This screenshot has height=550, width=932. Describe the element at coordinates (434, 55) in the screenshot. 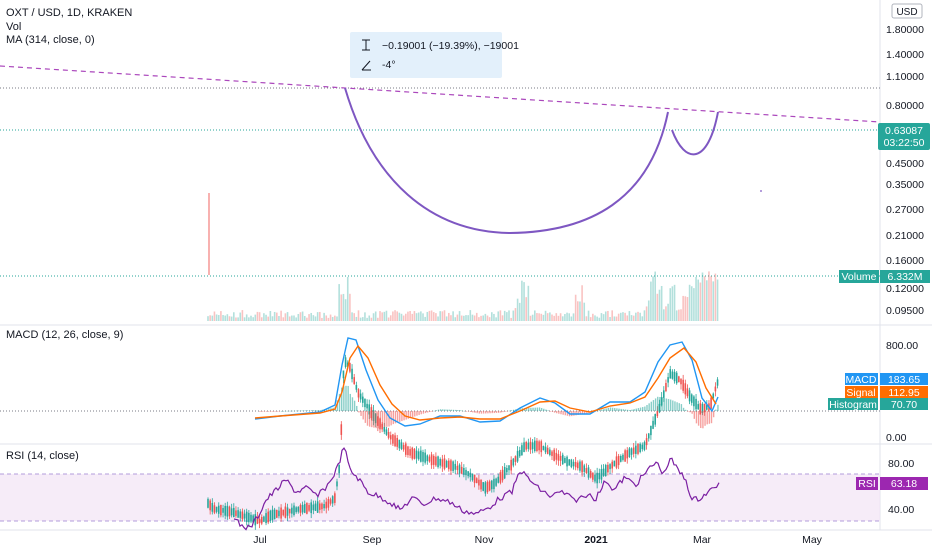

I see `measure-tooltip: −0.19001 (−19.39%), −19001 -4°` at that location.